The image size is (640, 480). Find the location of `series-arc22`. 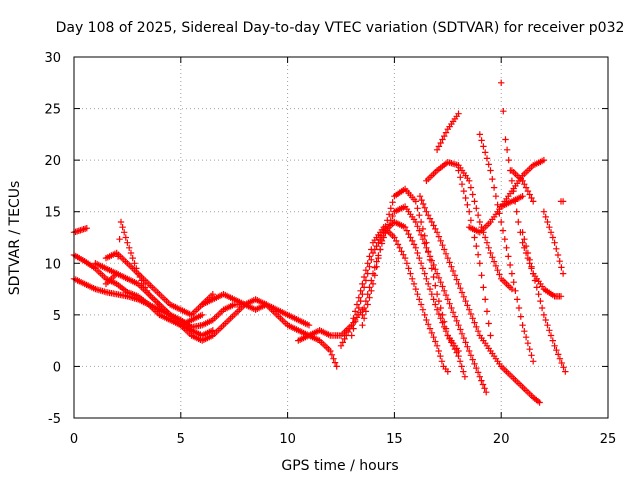

series-arc22 is located at coordinates (522, 186).